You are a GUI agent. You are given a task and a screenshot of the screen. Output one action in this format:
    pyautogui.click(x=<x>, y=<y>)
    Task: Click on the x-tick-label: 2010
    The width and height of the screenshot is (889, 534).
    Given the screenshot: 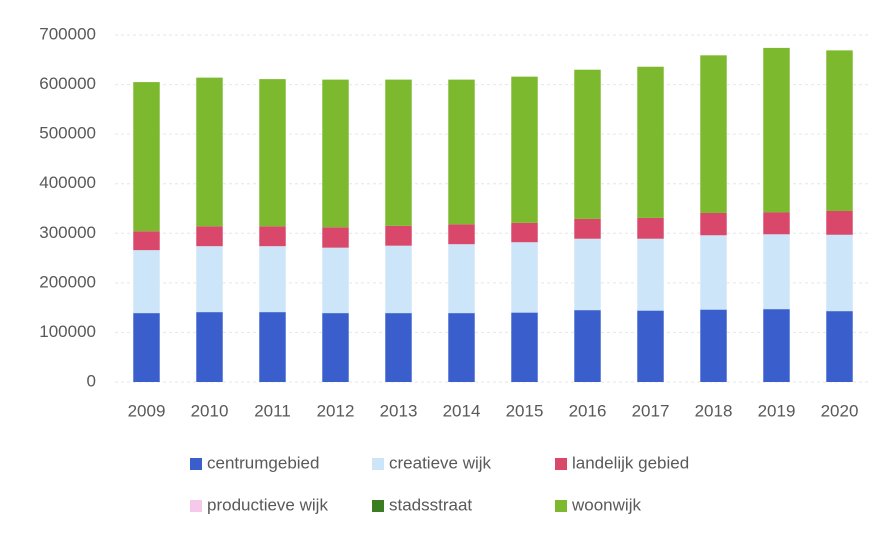 What is the action you would take?
    pyautogui.click(x=210, y=410)
    